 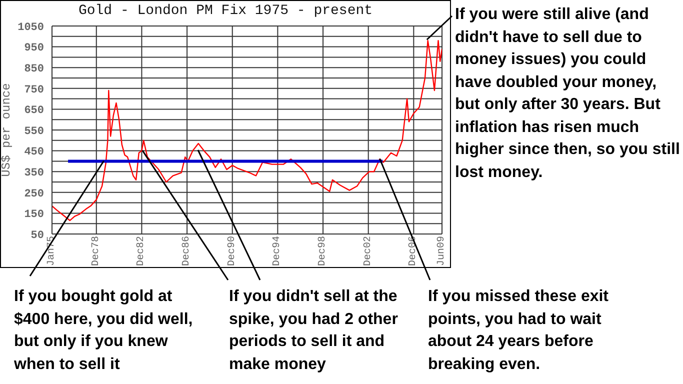 What do you see at coordinates (37, 236) in the screenshot?
I see `y-tick-label: 50` at bounding box center [37, 236].